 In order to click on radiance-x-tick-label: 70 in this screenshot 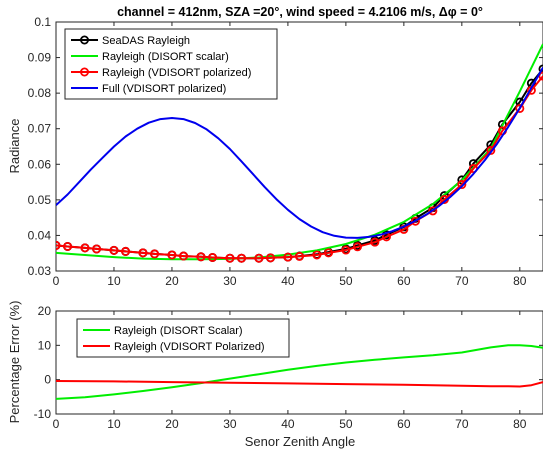, I will do `click(462, 281)`.